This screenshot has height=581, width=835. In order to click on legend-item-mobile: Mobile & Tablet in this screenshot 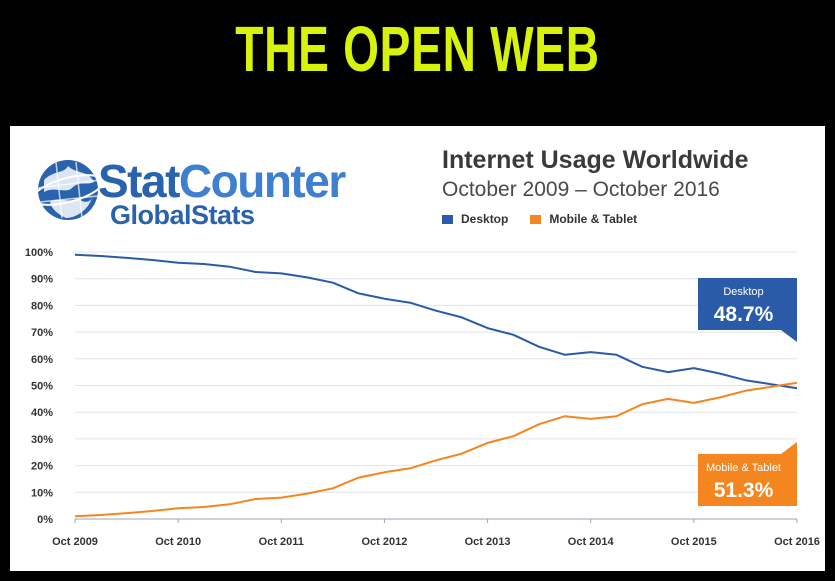, I will do `click(583, 219)`.